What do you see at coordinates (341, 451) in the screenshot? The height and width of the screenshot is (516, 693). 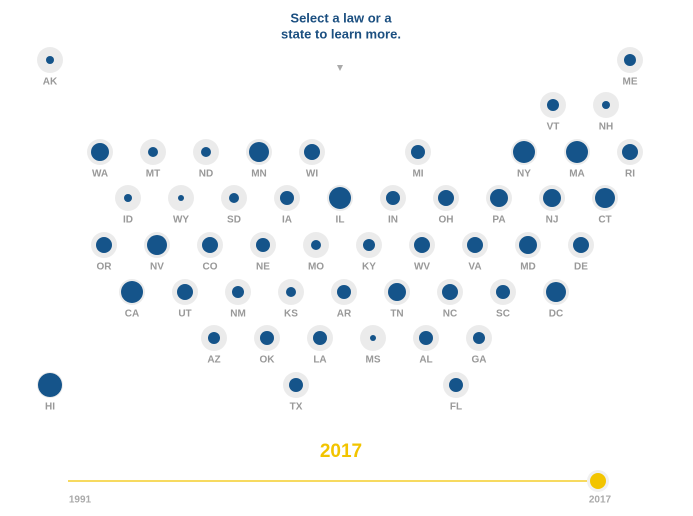 I see `year-label: 2017` at bounding box center [341, 451].